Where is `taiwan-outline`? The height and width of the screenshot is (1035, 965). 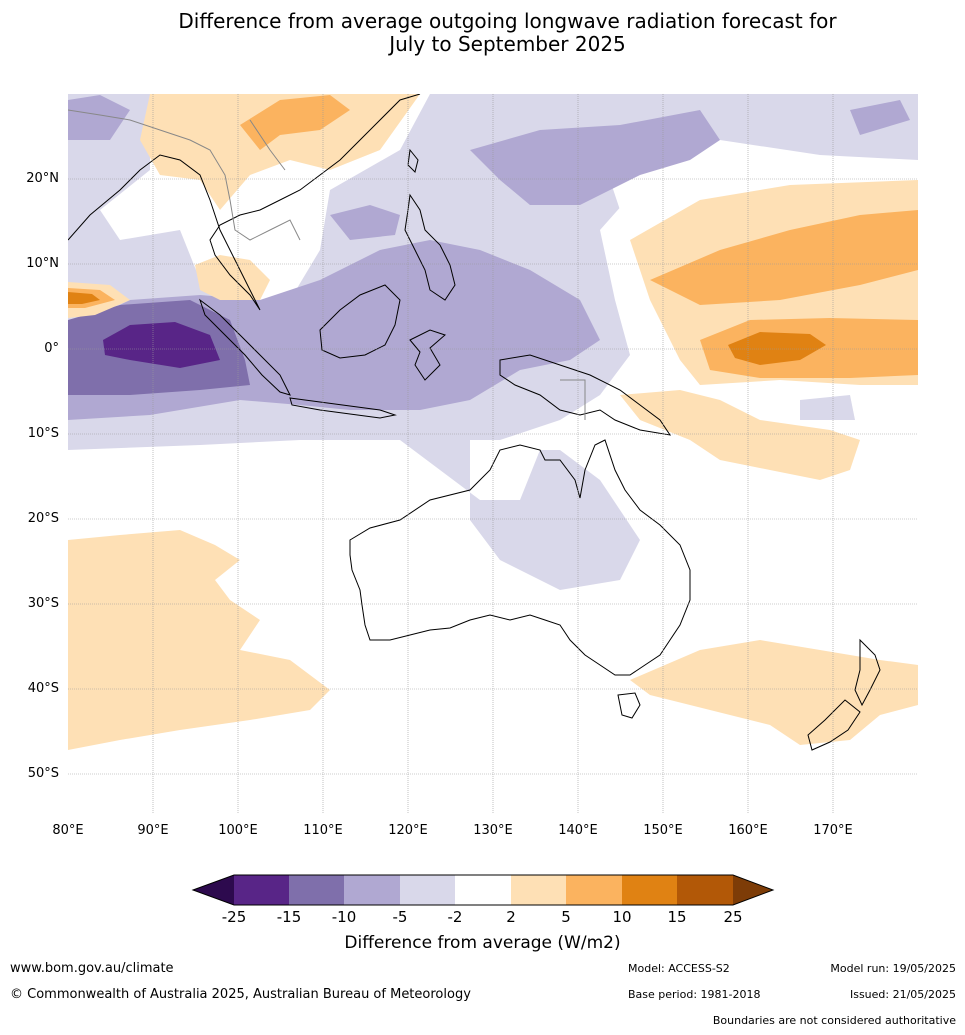
taiwan-outline is located at coordinates (413, 160).